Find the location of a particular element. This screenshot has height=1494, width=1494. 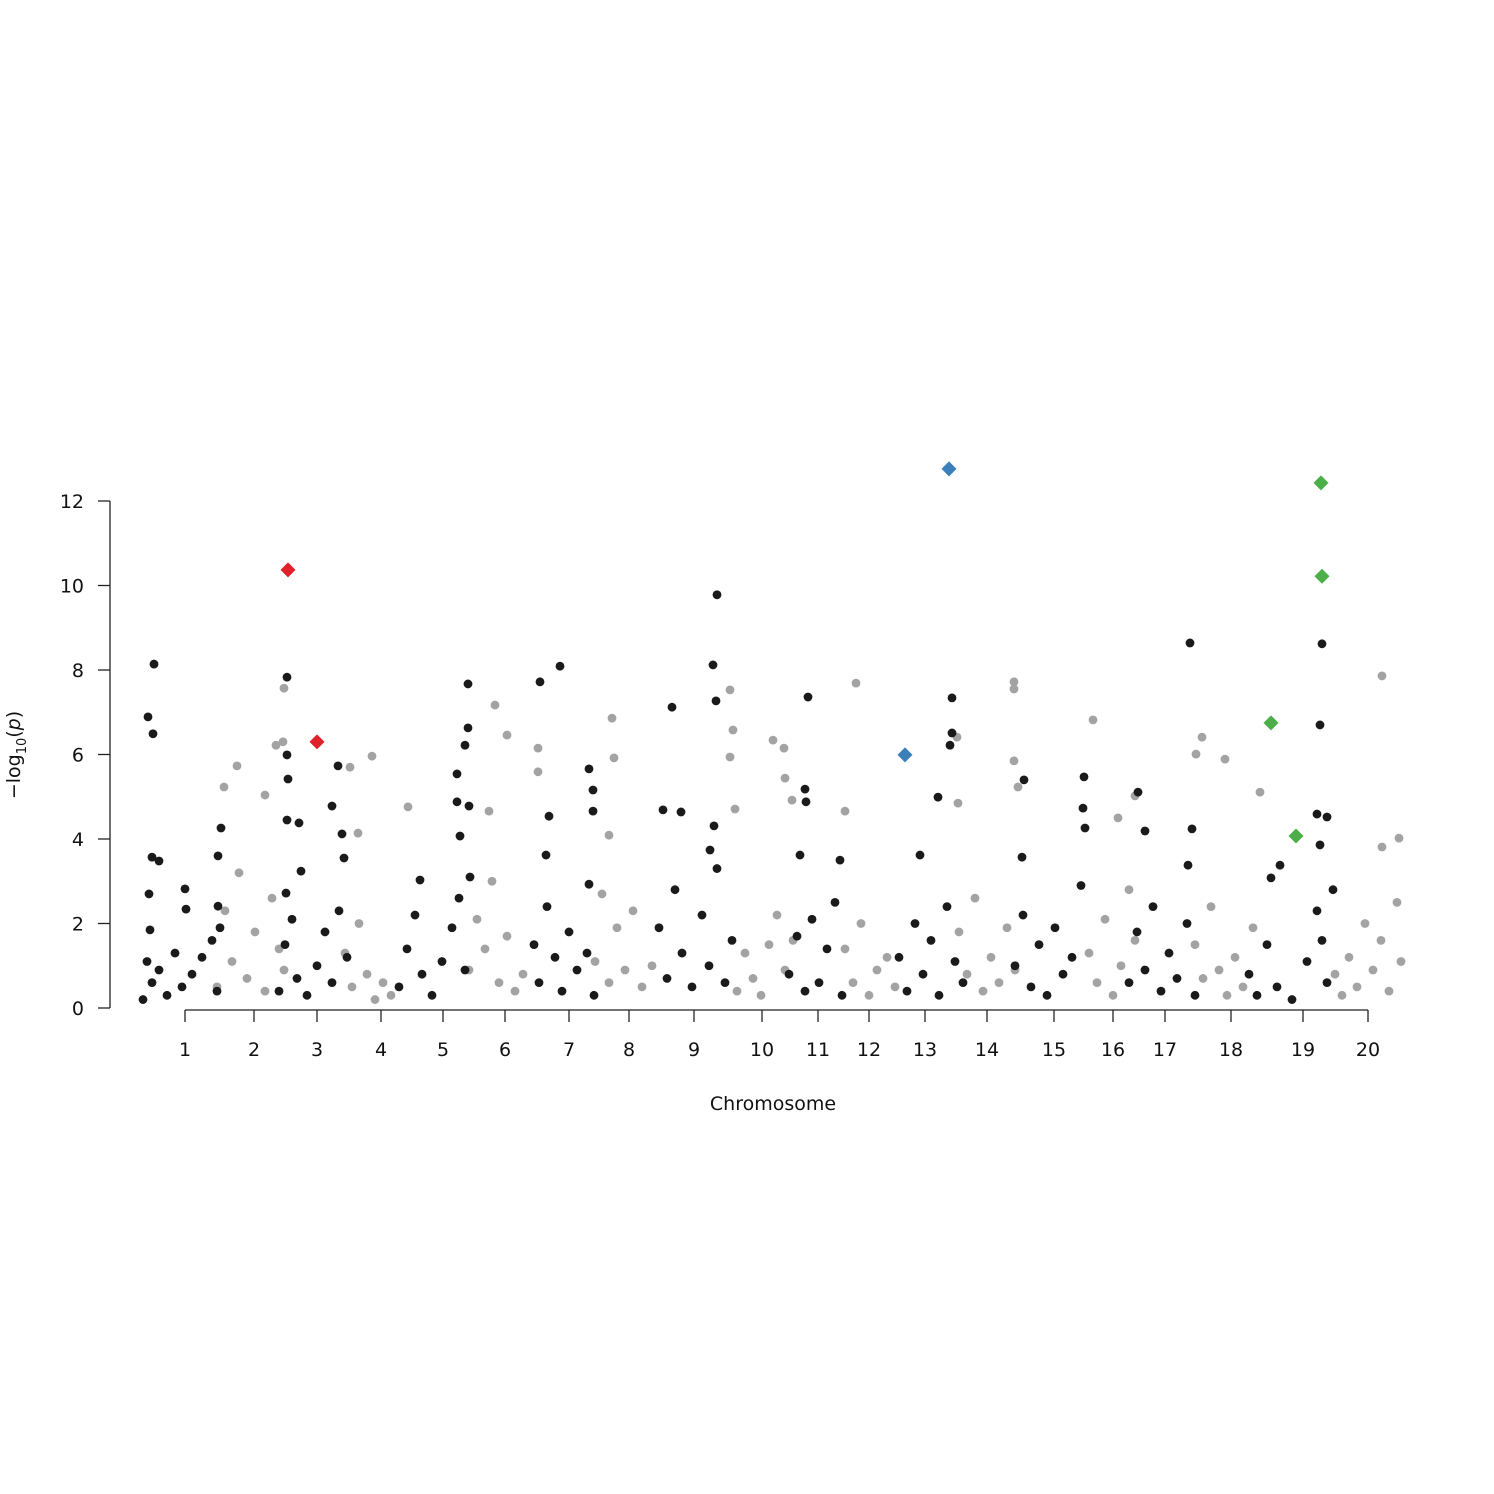

x-tick-label: 18 is located at coordinates (1231, 1050).